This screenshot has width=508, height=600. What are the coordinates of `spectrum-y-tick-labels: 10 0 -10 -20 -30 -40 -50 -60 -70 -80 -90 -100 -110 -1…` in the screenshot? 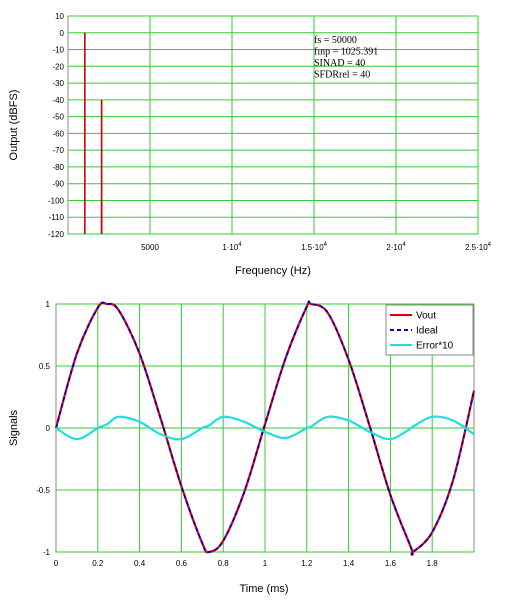 It's located at (56, 125).